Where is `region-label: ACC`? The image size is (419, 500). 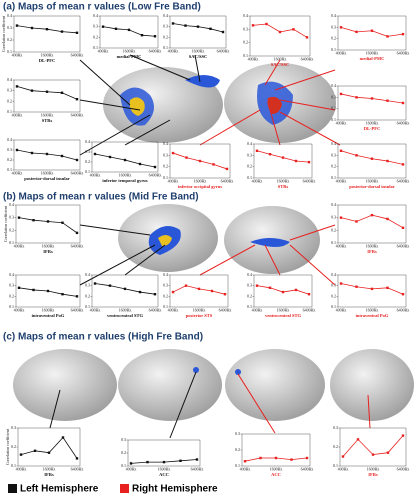 region-label: ACC is located at coordinates (276, 474).